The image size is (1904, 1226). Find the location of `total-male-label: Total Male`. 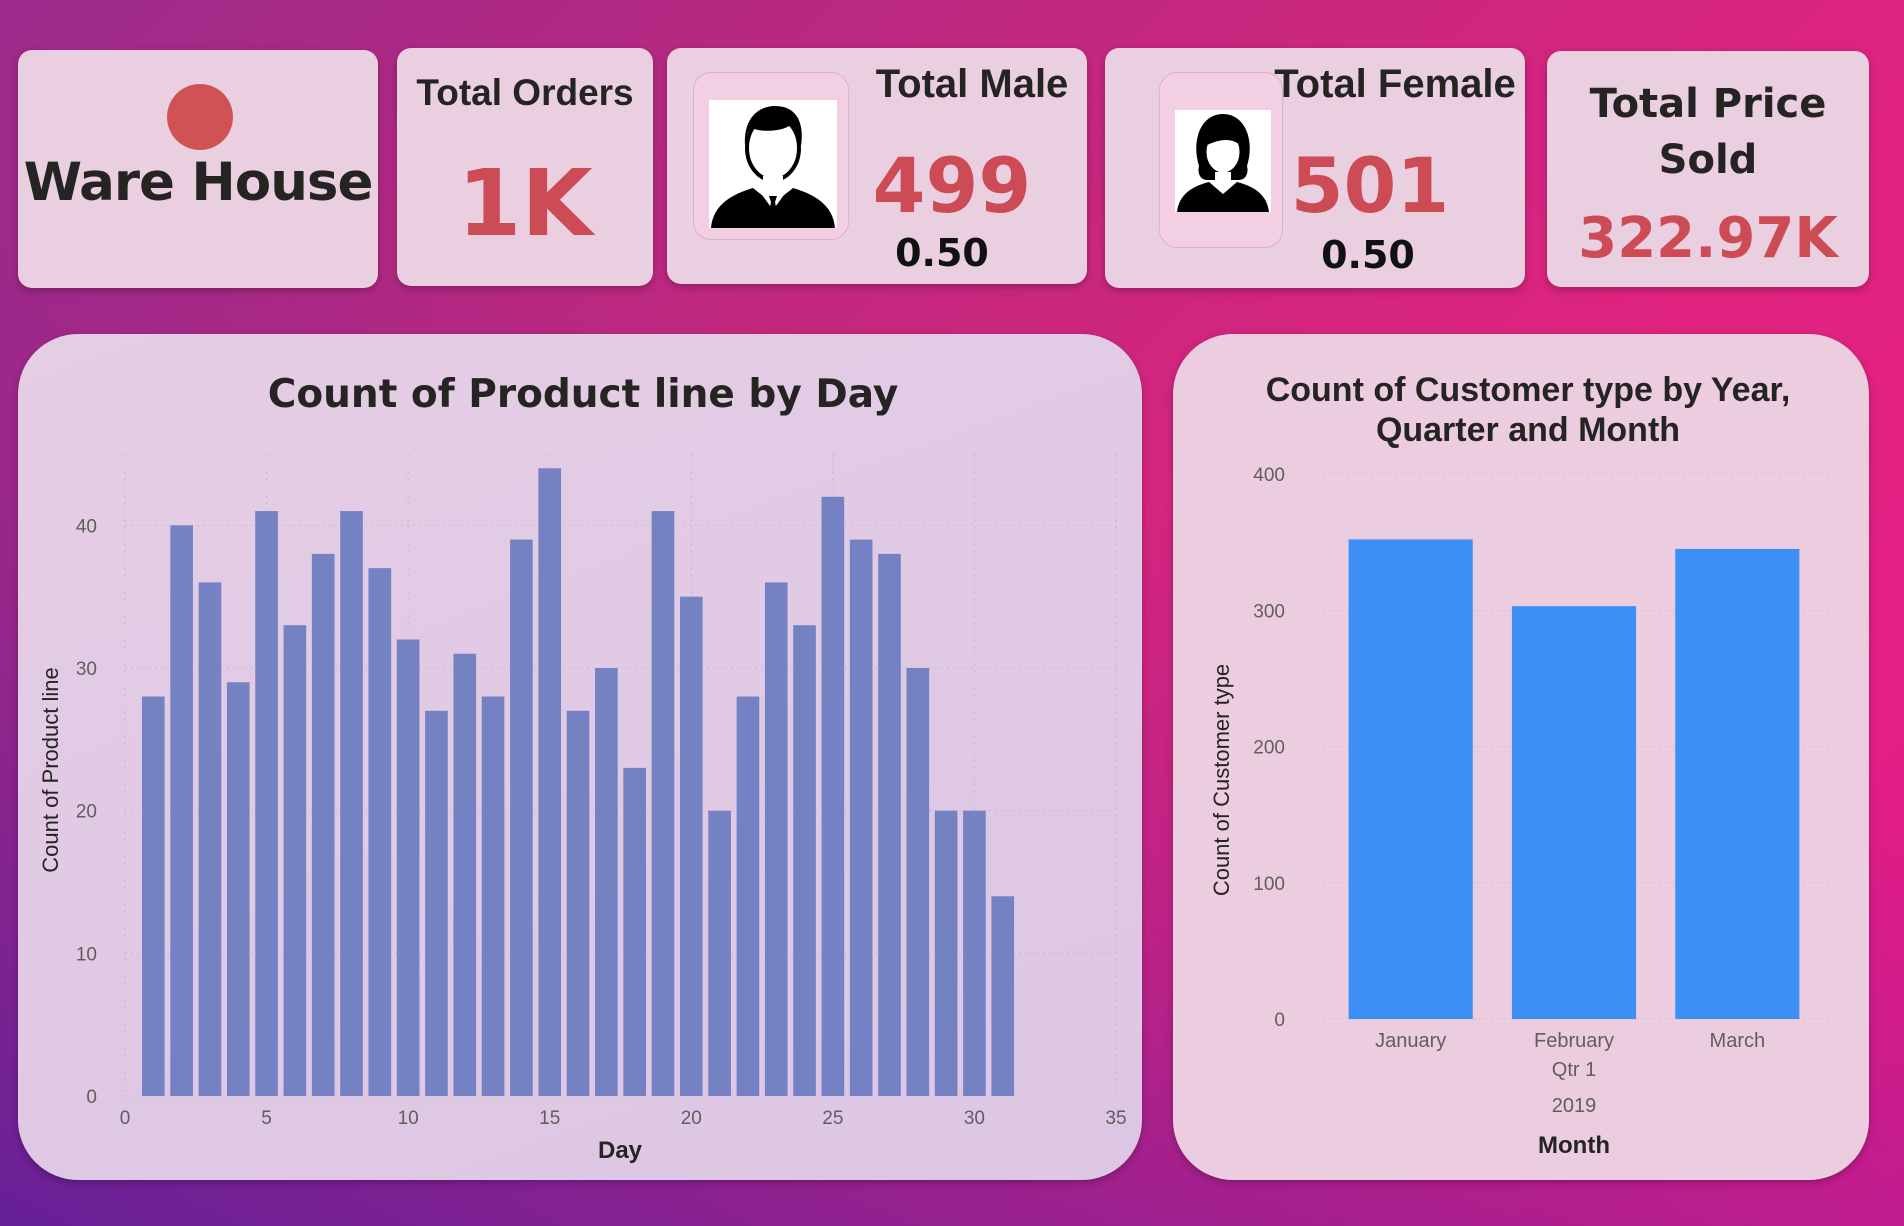

total-male-label: Total Male is located at coordinates (972, 84).